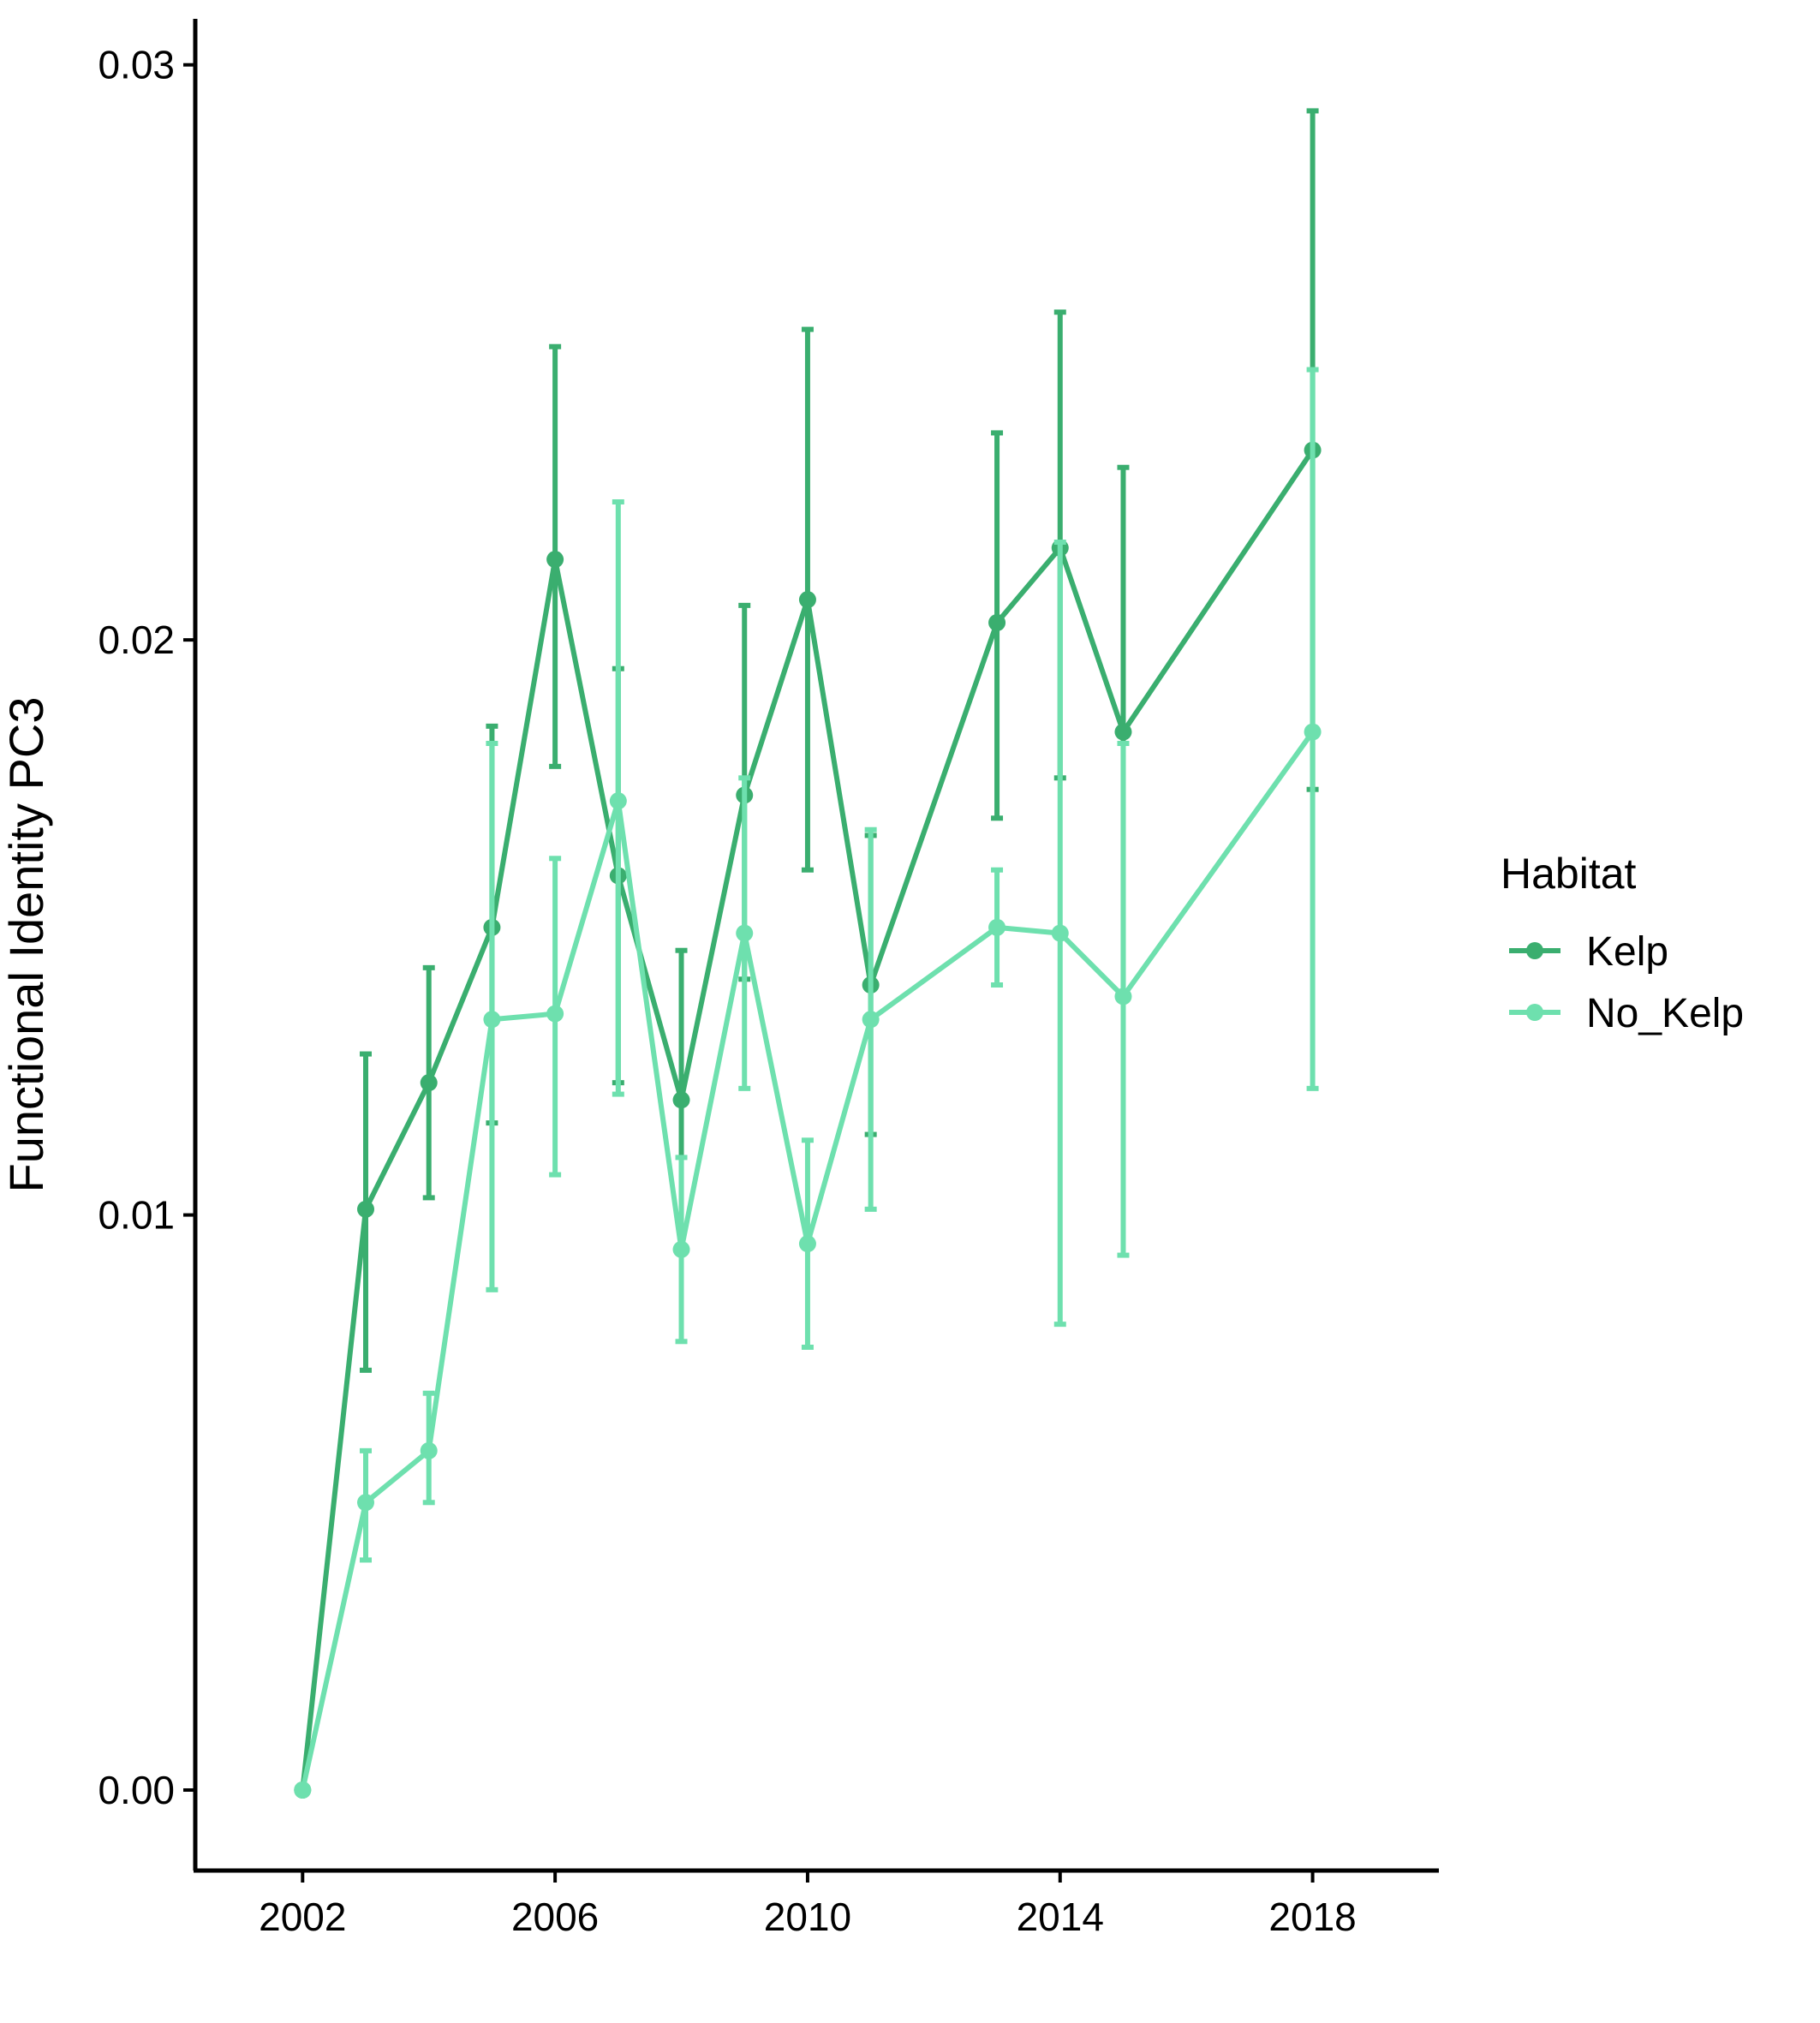  I want to click on y-tick-label: 0.03, so click(136, 65).